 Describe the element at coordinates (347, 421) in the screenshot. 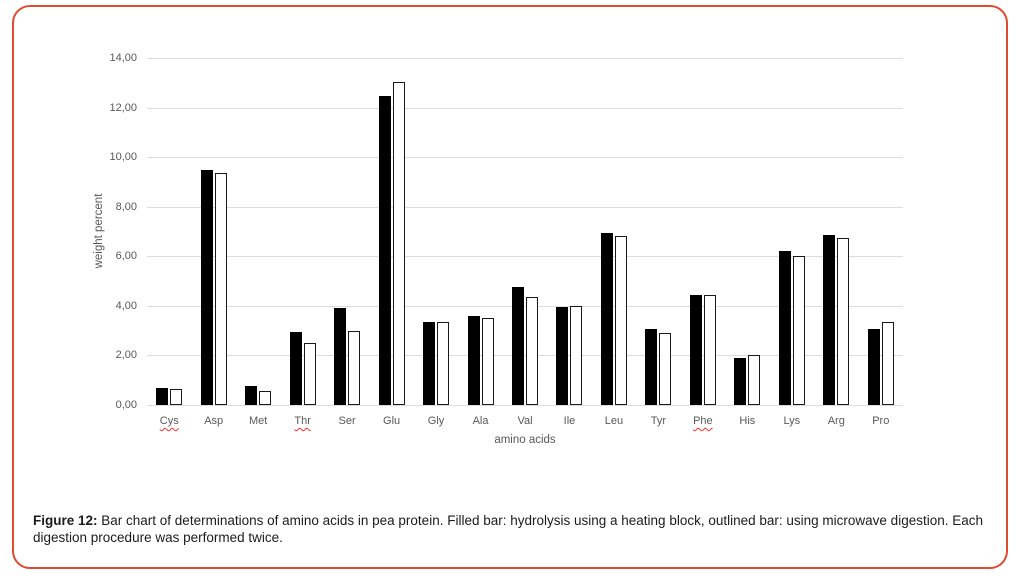

I see `x-tick-label-Ser: Ser` at that location.